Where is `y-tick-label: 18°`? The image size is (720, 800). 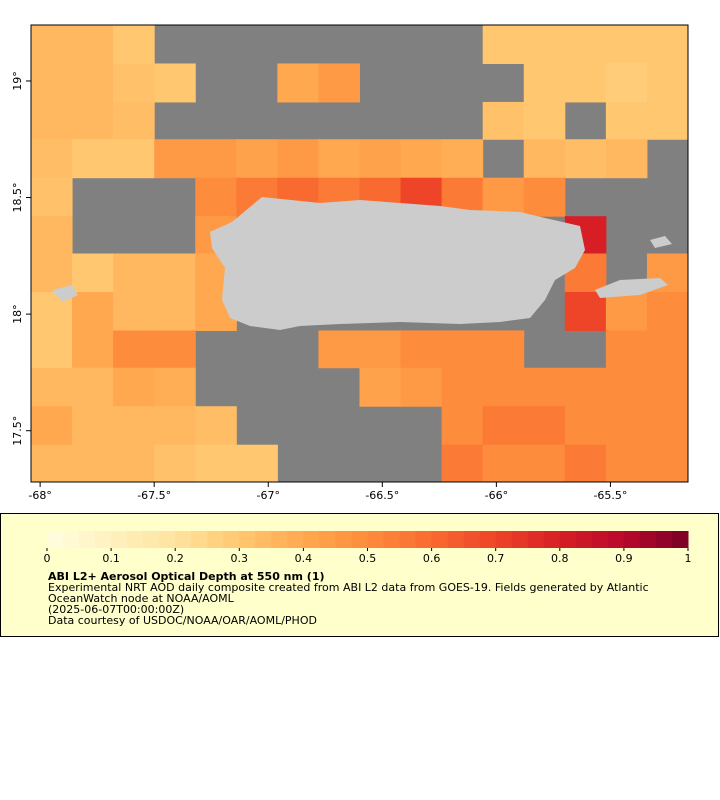
y-tick-label: 18° is located at coordinates (17, 314).